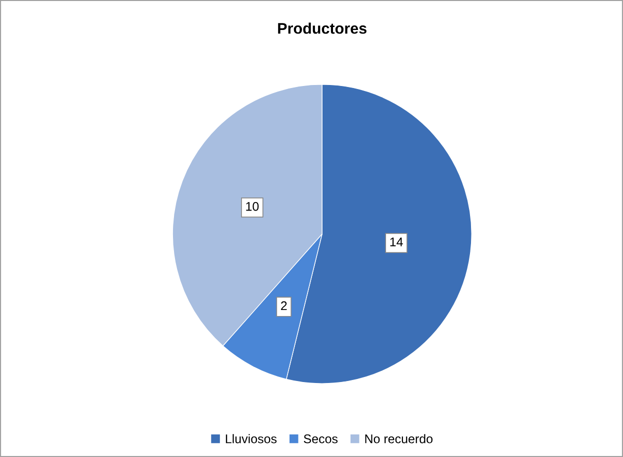 This screenshot has width=623, height=457. I want to click on legend-label: Lluviosos, so click(251, 439).